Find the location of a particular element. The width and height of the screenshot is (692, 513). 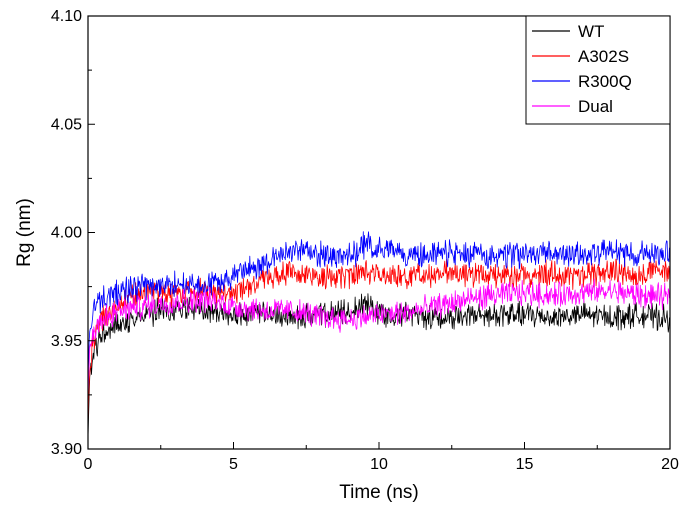

y-tick-label: 4.05 is located at coordinates (66, 124).